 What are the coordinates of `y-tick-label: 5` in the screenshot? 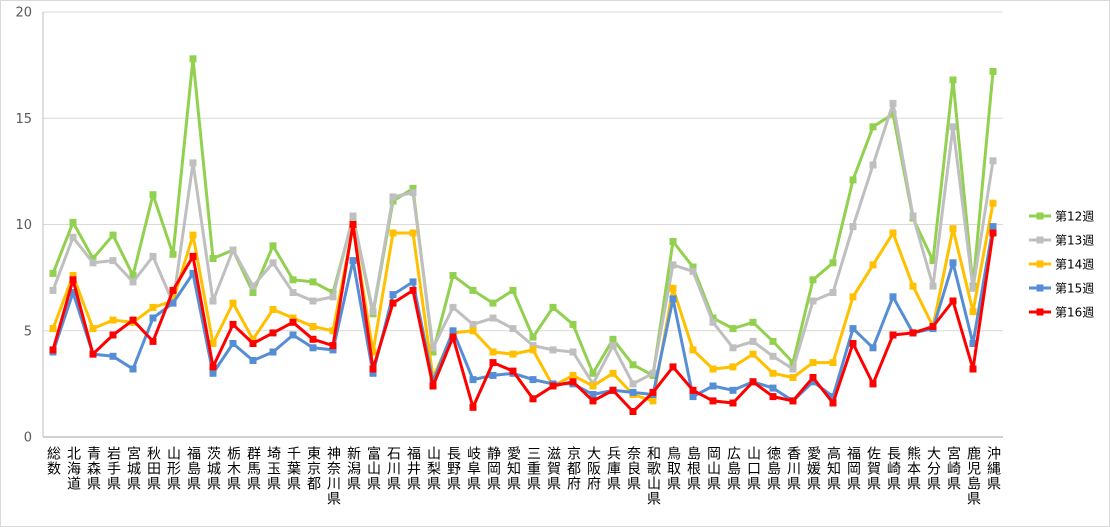 It's located at (28, 331).